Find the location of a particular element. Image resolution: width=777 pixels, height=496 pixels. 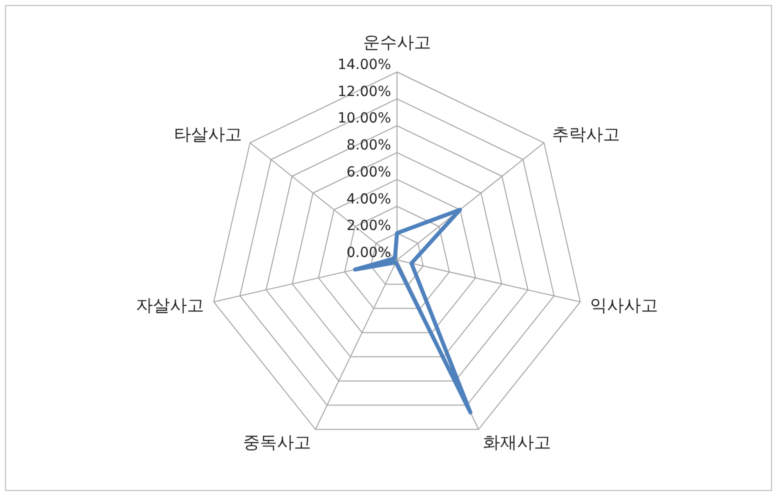

spoke-label: 익사사고 is located at coordinates (624, 306).